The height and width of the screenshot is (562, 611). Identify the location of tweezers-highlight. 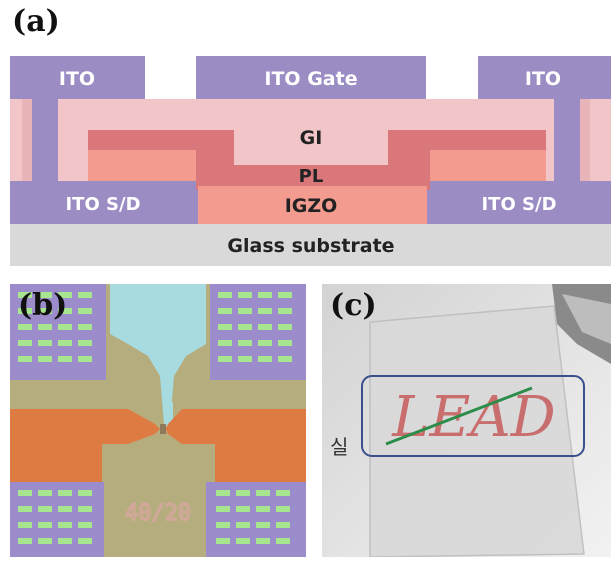
(586, 319).